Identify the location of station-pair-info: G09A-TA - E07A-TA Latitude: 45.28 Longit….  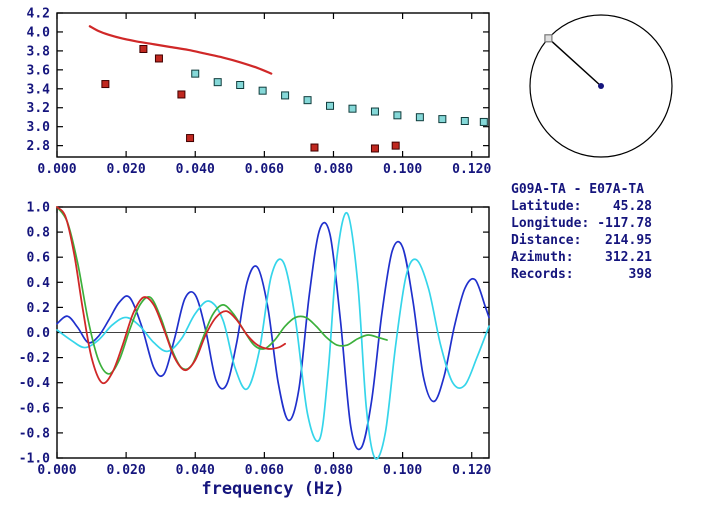
(581, 232).